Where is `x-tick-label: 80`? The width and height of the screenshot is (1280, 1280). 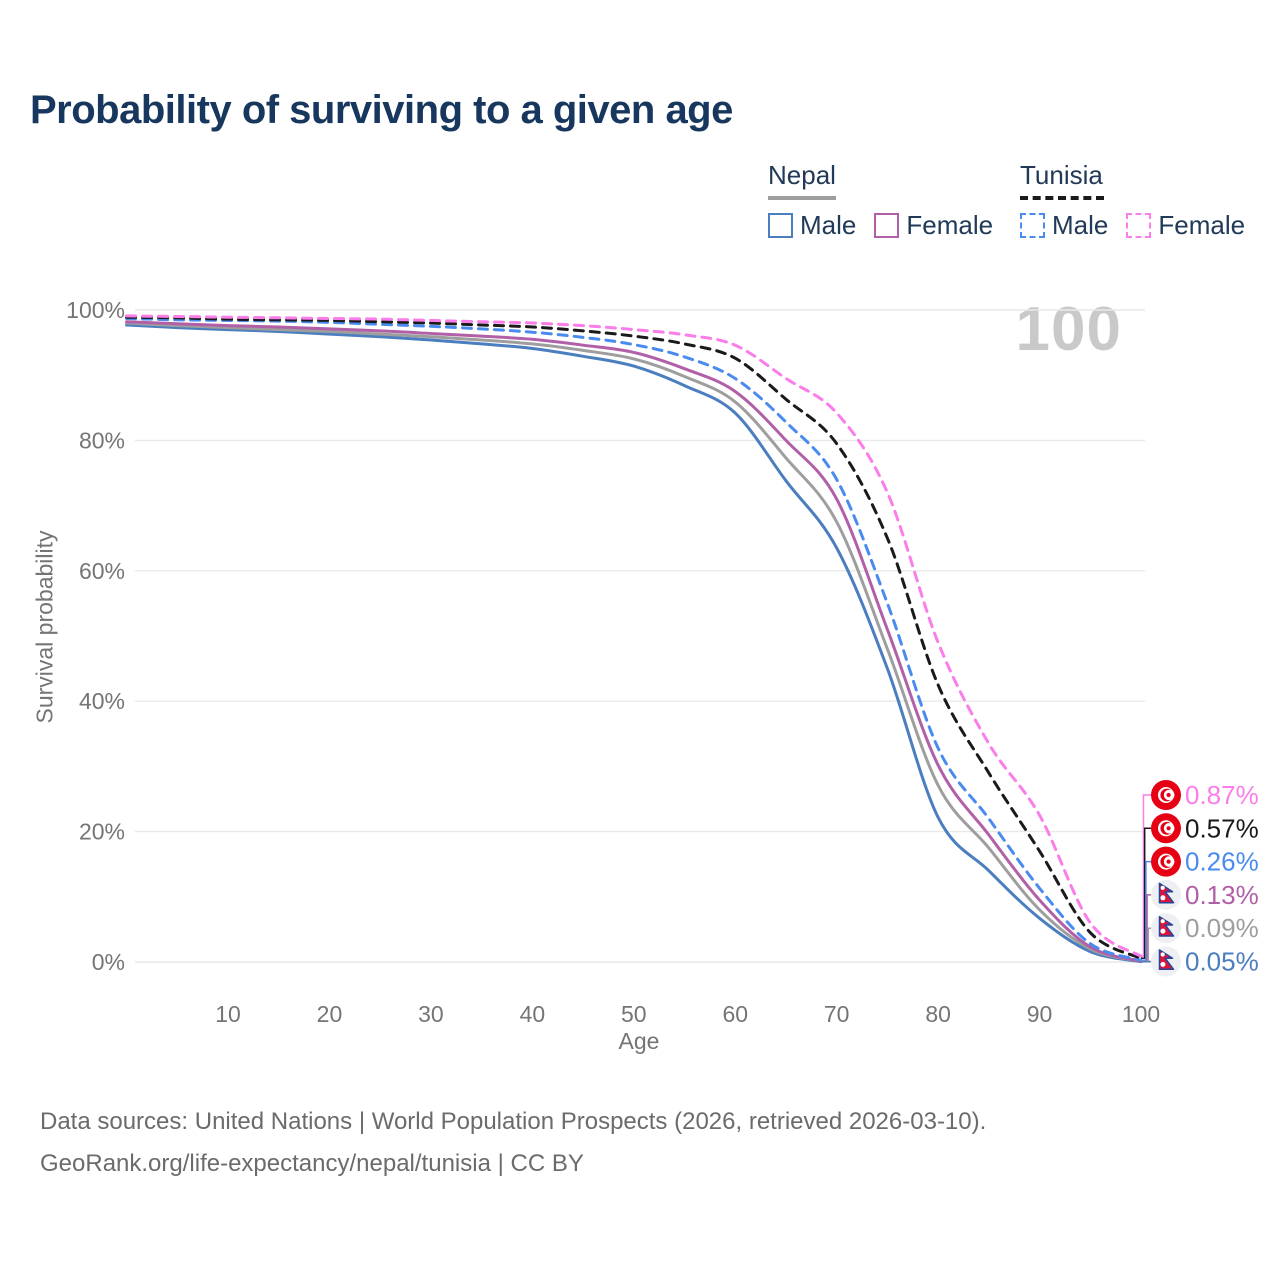 x-tick-label: 80 is located at coordinates (938, 1014).